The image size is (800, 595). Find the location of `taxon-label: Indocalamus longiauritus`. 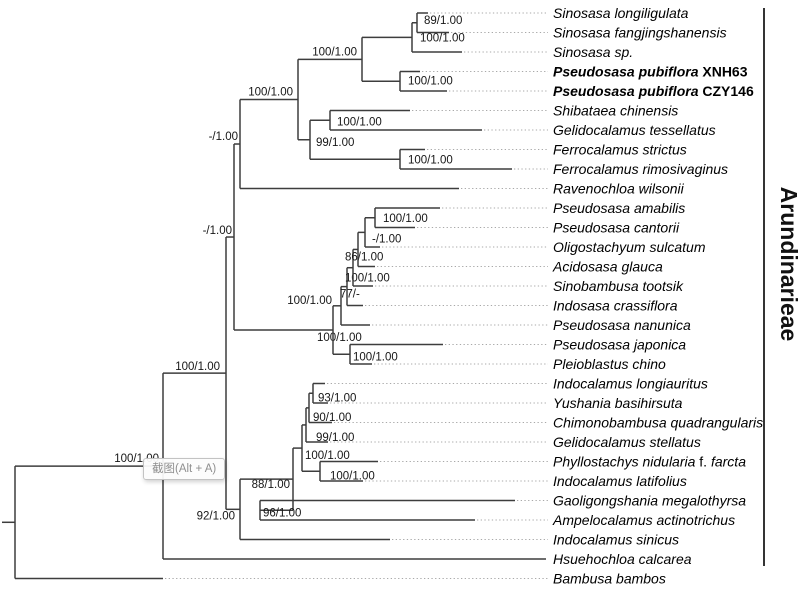

taxon-label: Indocalamus longiauritus is located at coordinates (630, 384).